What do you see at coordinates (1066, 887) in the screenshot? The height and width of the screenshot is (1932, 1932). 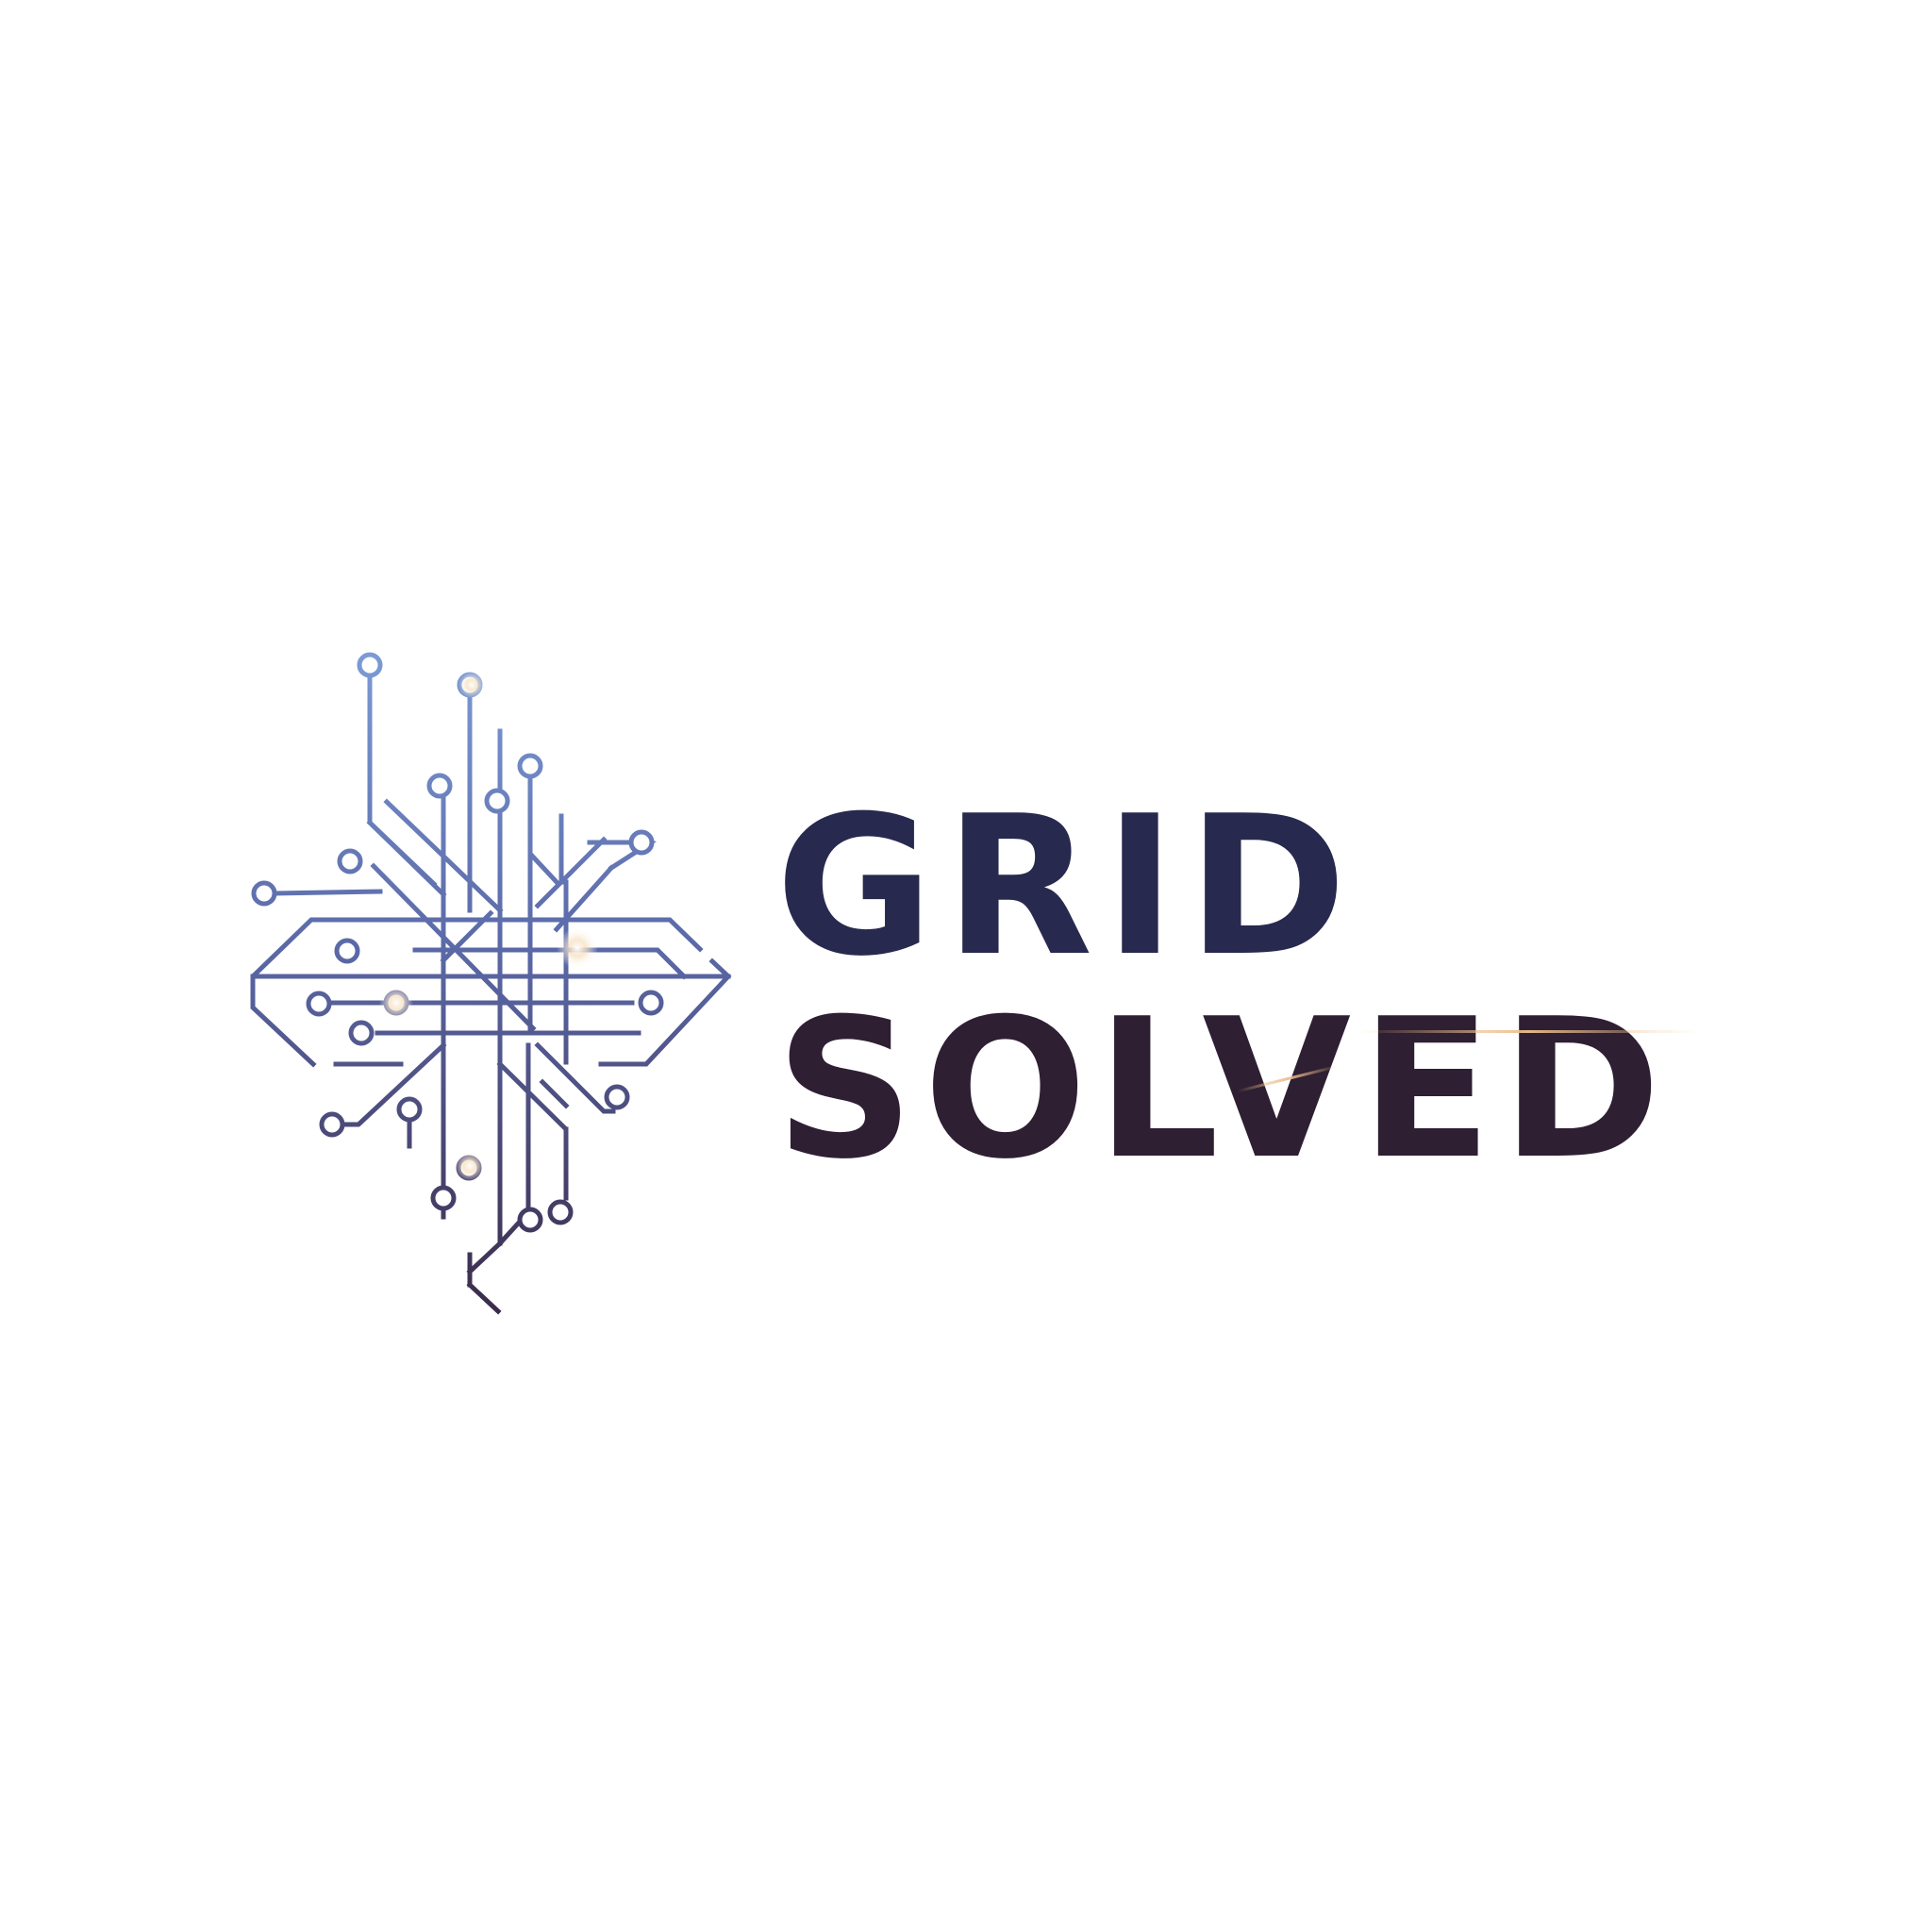 I see `brand-name-line1: GRID` at bounding box center [1066, 887].